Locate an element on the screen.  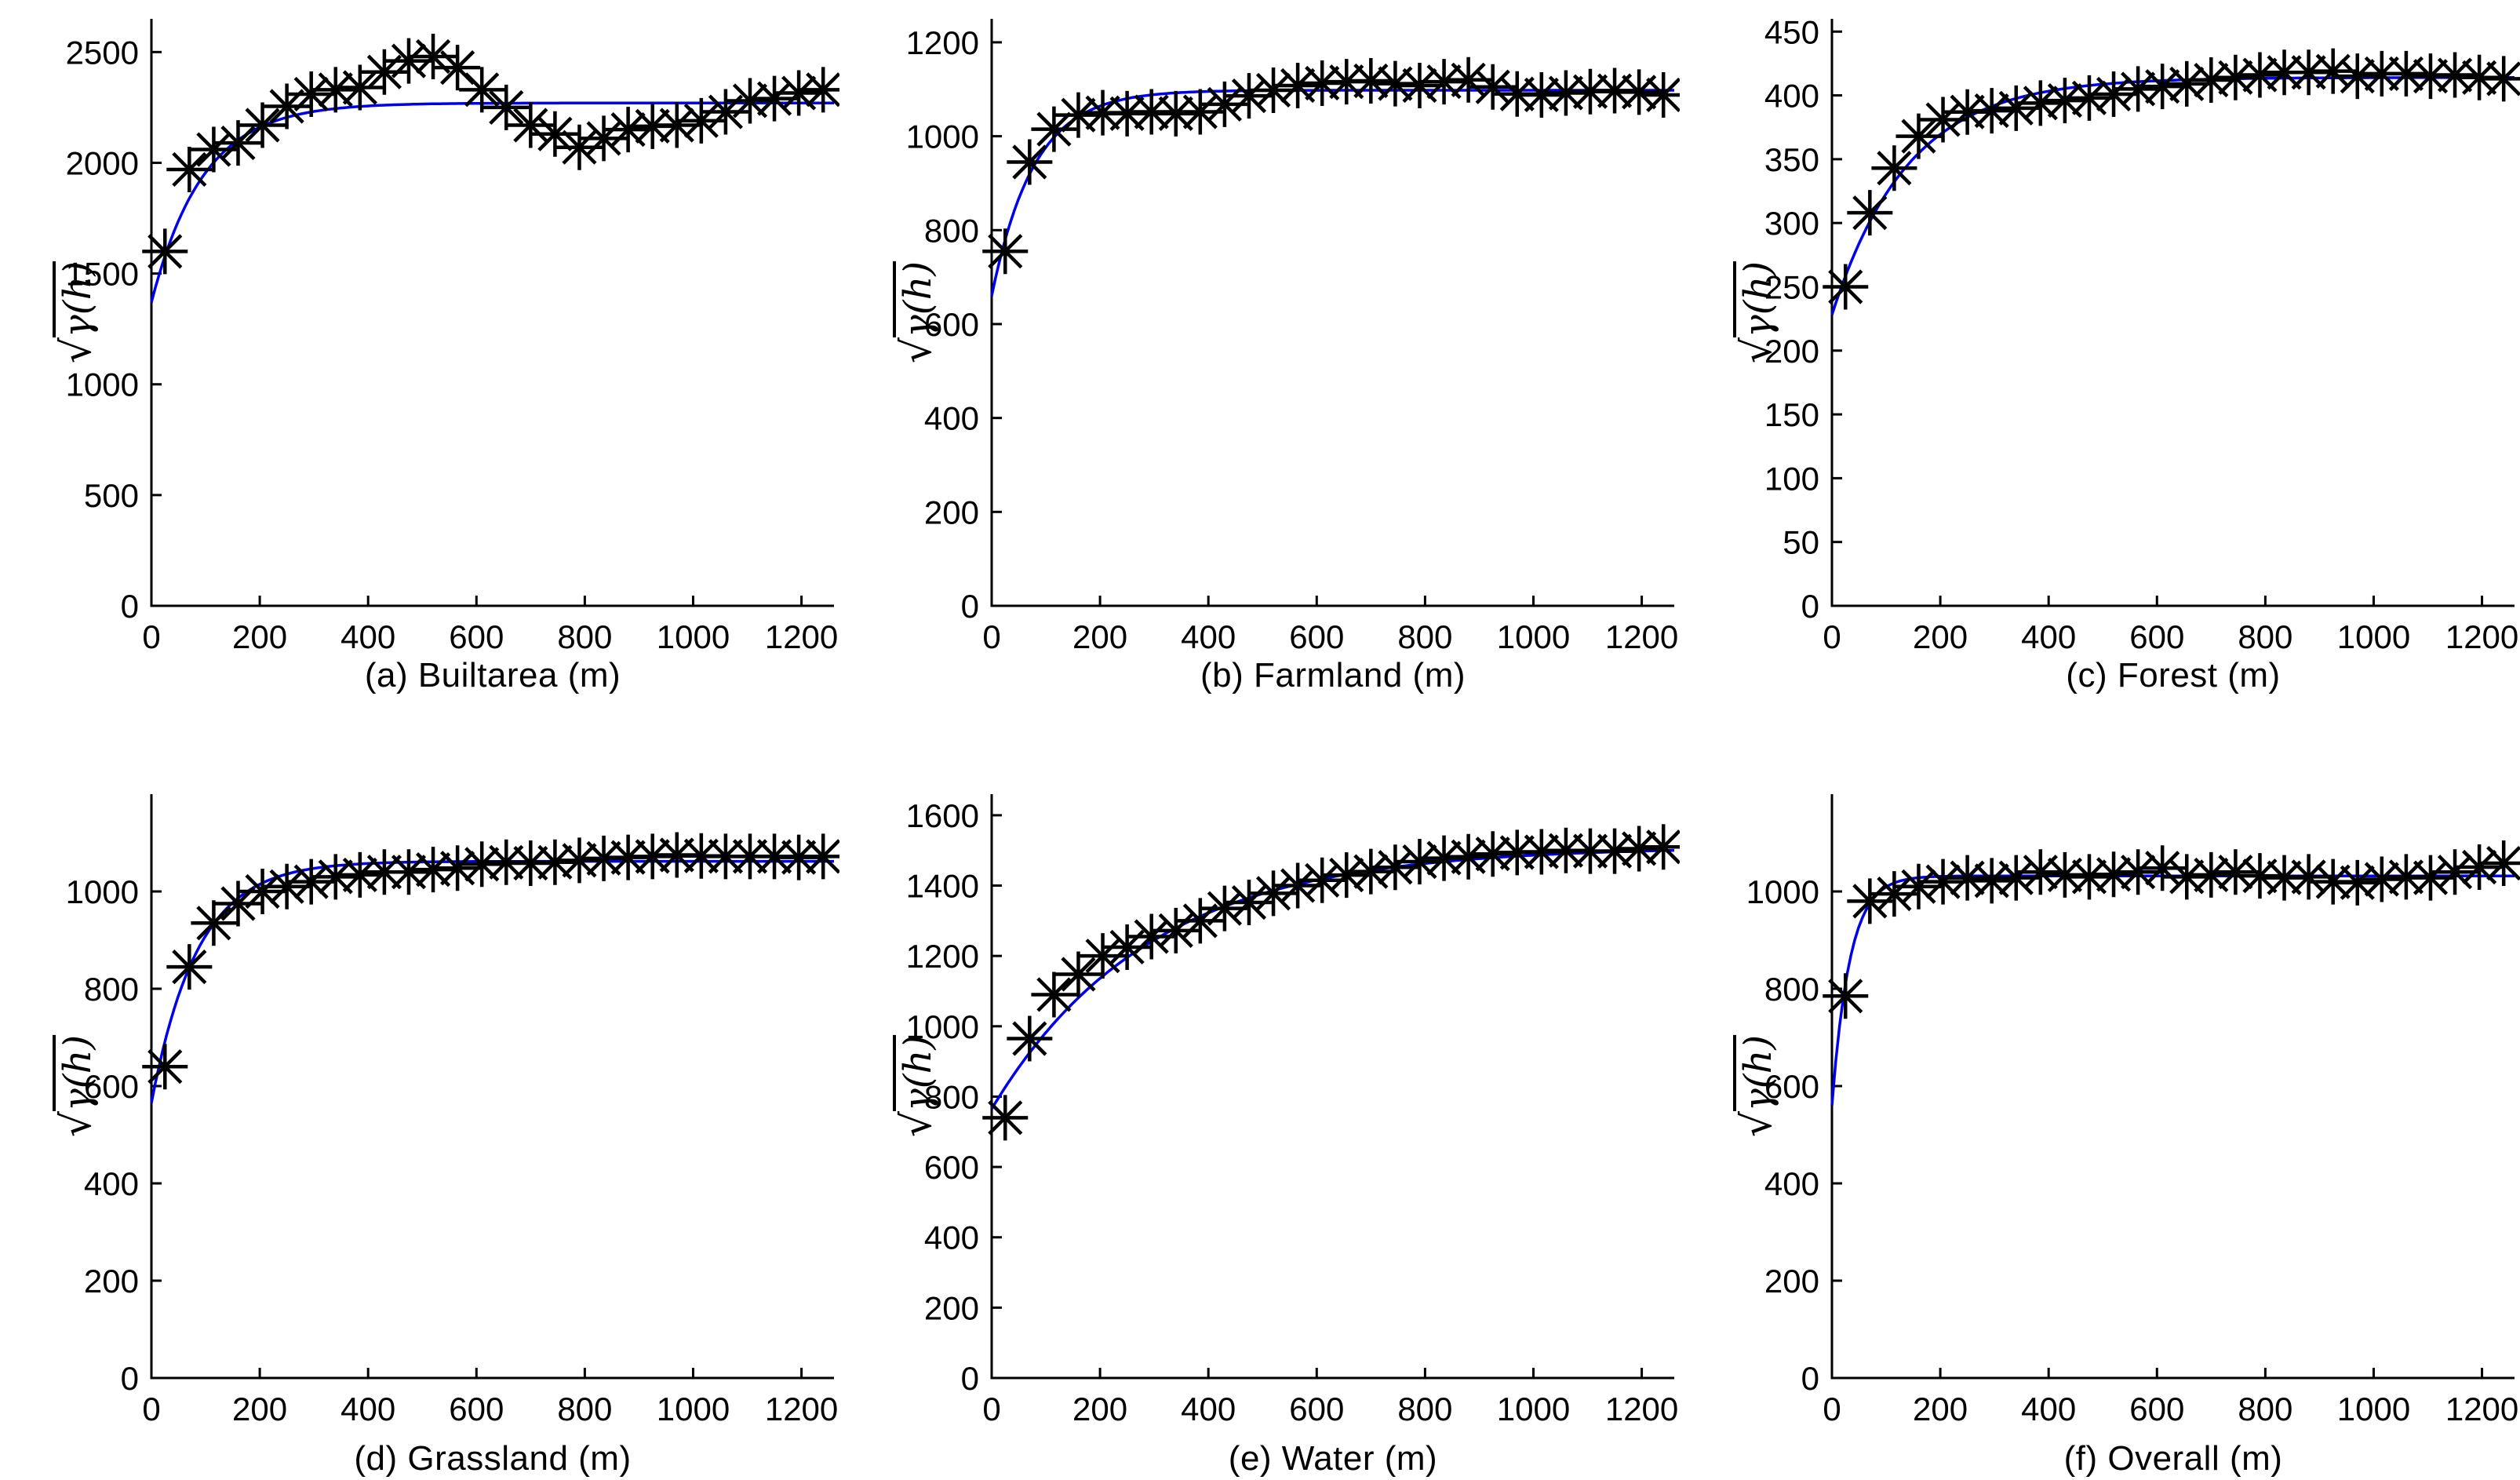
y-tick-label: 300 is located at coordinates (1791, 224).